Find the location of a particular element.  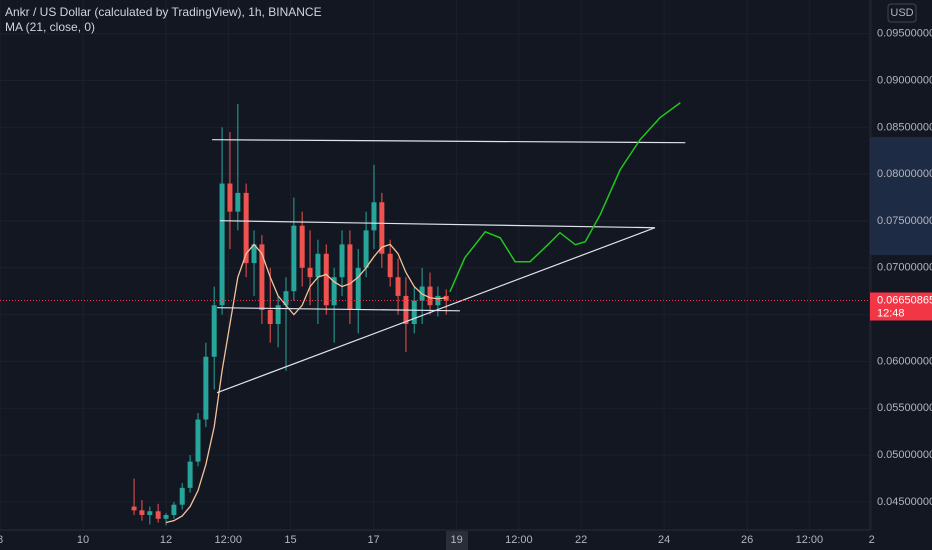

y-tick-label: 0.05000000 is located at coordinates (904, 455).